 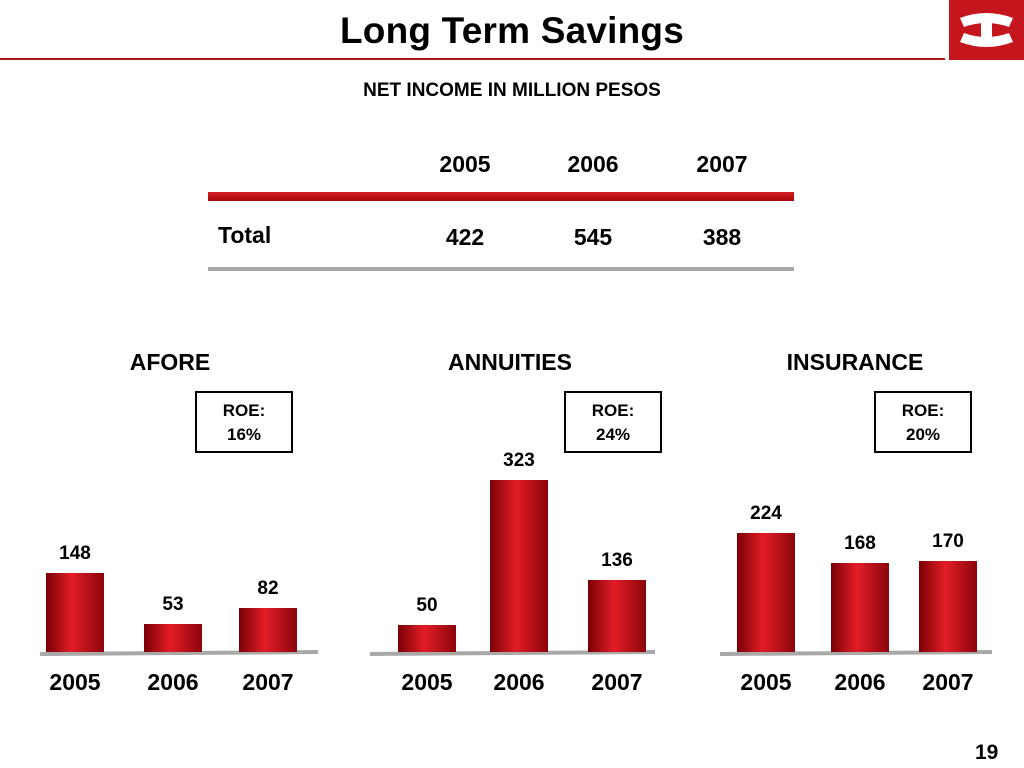 I want to click on x-axis-afore, so click(x=179, y=653).